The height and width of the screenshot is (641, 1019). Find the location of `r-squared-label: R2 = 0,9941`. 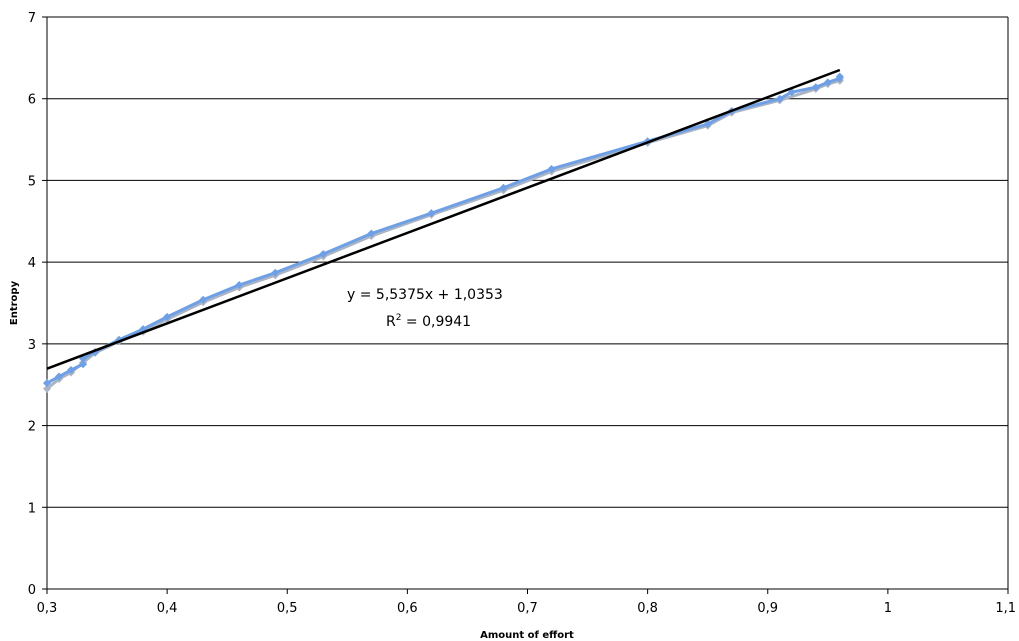

r-squared-label: R2 = 0,9941 is located at coordinates (428, 321).